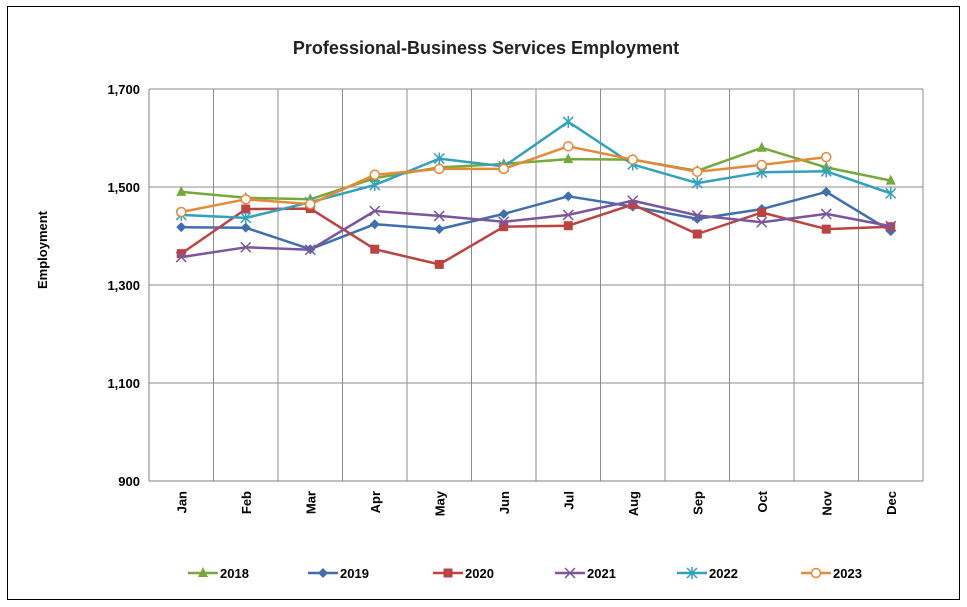 The width and height of the screenshot is (967, 607). Describe the element at coordinates (697, 503) in the screenshot. I see `x-tick-label: Sep` at that location.